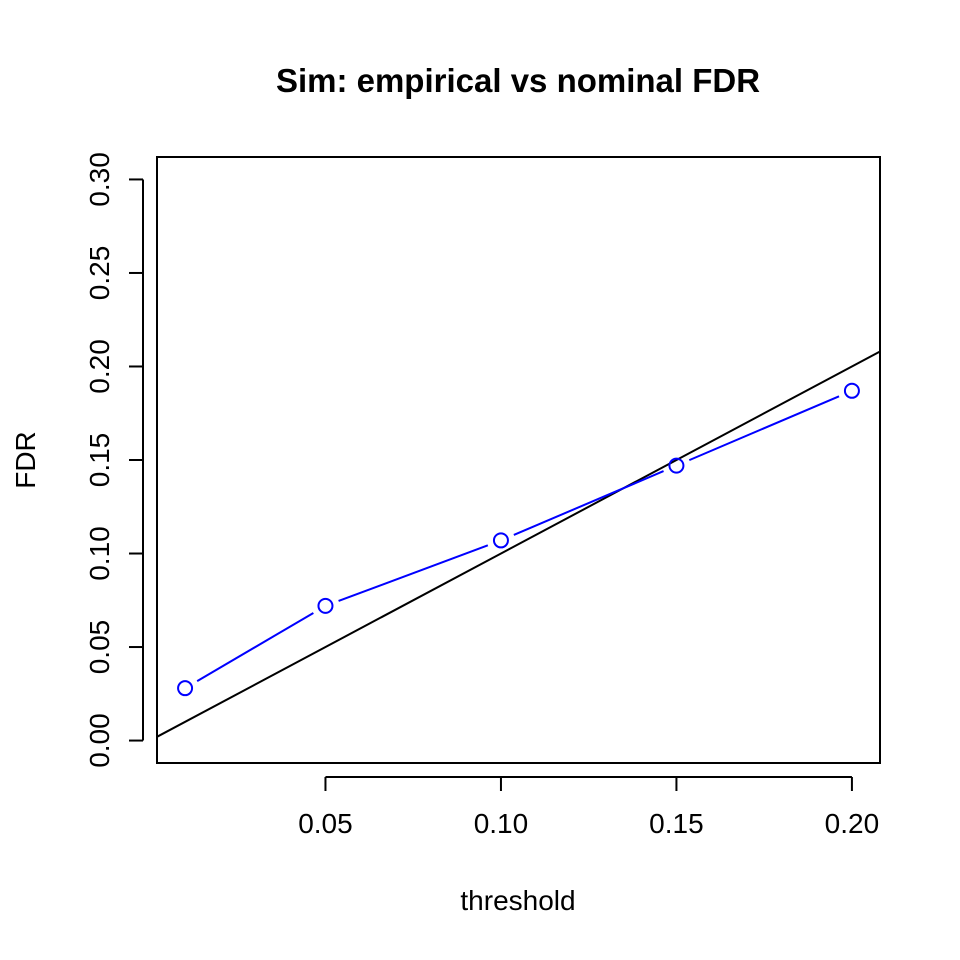 This screenshot has height=960, width=960. I want to click on x-tick-label: 0.10, so click(501, 823).